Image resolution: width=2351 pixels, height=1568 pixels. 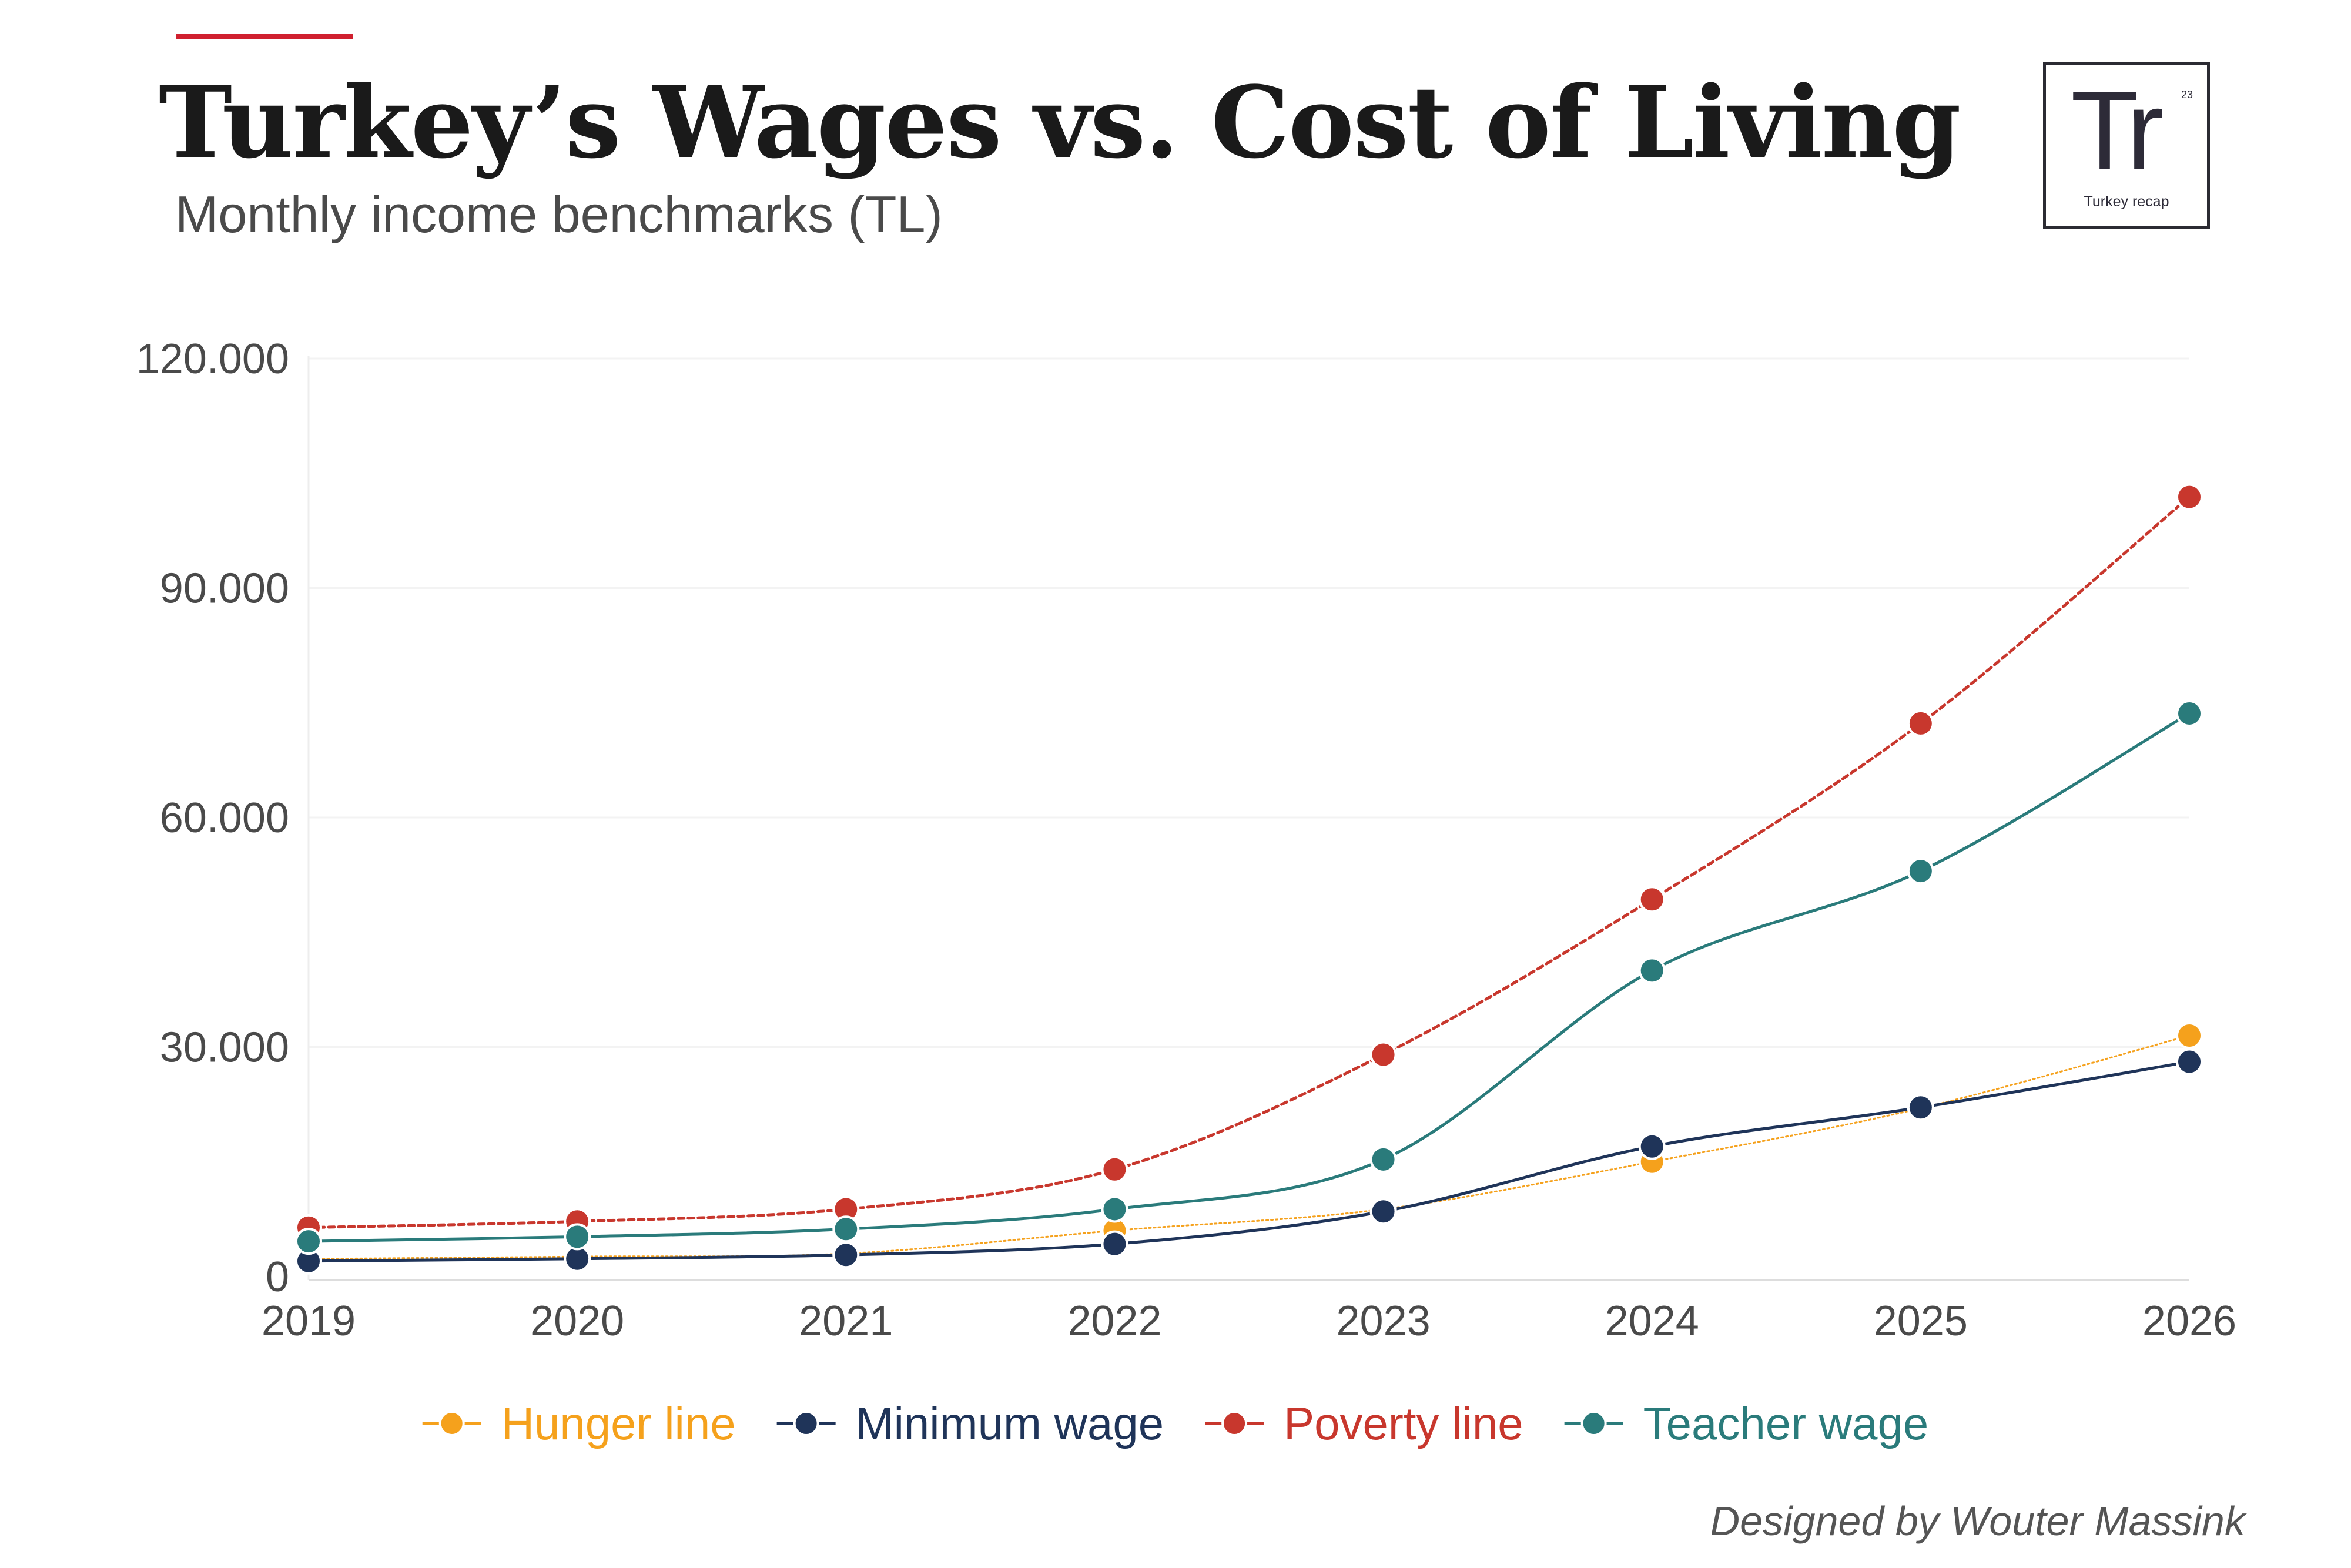 I want to click on legend-item-poverty-line: Poverty line, so click(x=1364, y=1423).